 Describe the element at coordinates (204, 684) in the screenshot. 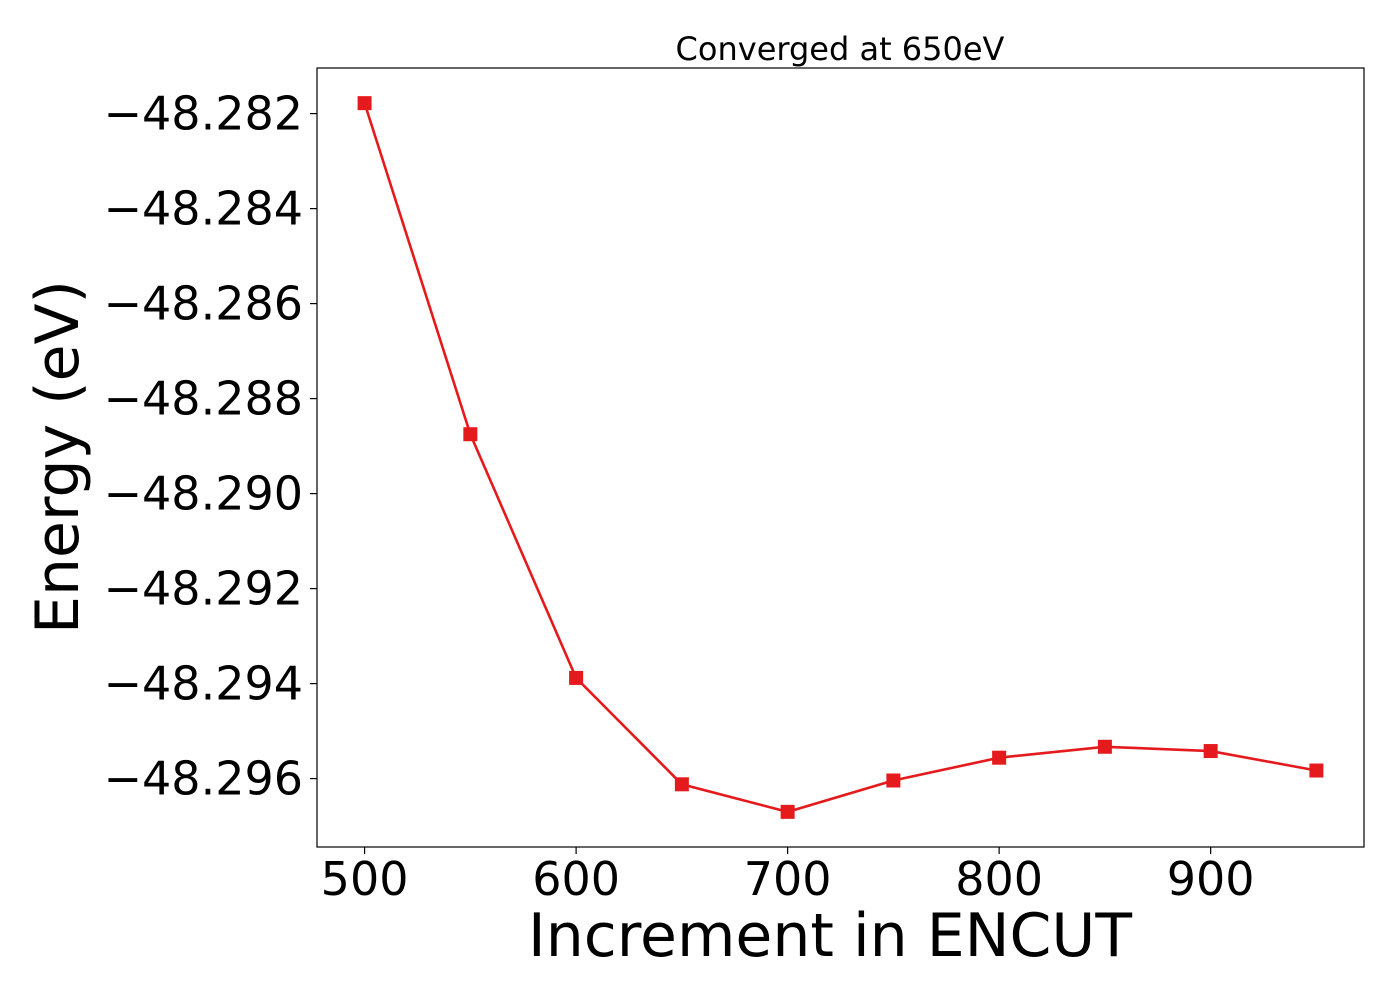

I see `y-tick-label: −48.294` at that location.